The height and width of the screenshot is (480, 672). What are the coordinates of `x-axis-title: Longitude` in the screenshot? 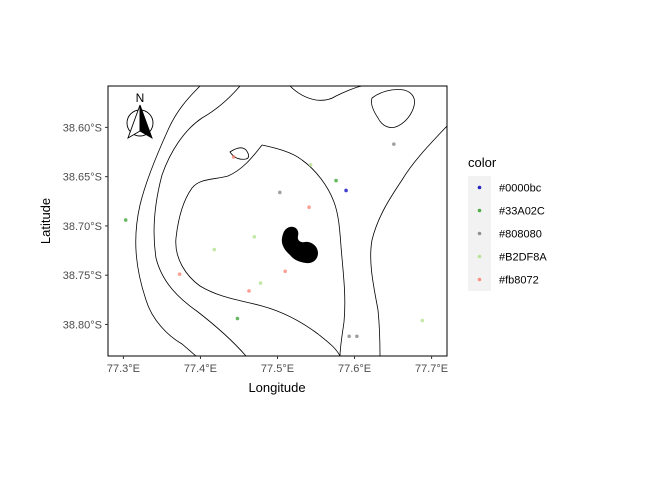 It's located at (276, 387).